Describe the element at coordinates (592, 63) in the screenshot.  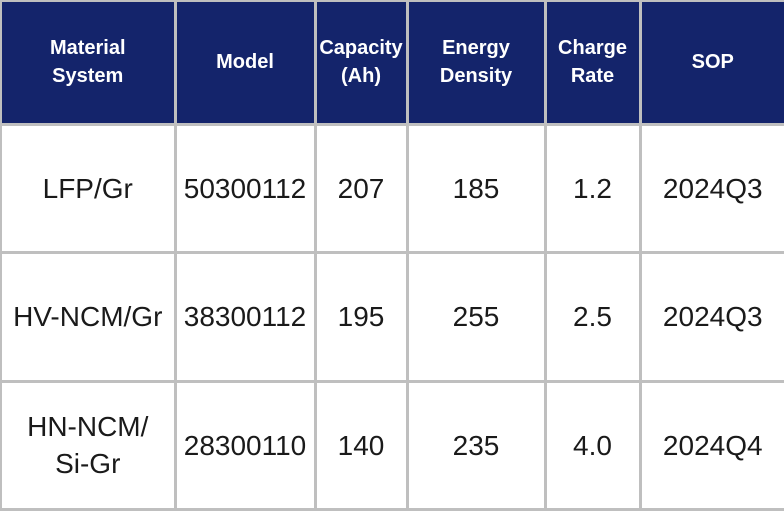
I see `col-header-charge-rate: Charge Rate` at that location.